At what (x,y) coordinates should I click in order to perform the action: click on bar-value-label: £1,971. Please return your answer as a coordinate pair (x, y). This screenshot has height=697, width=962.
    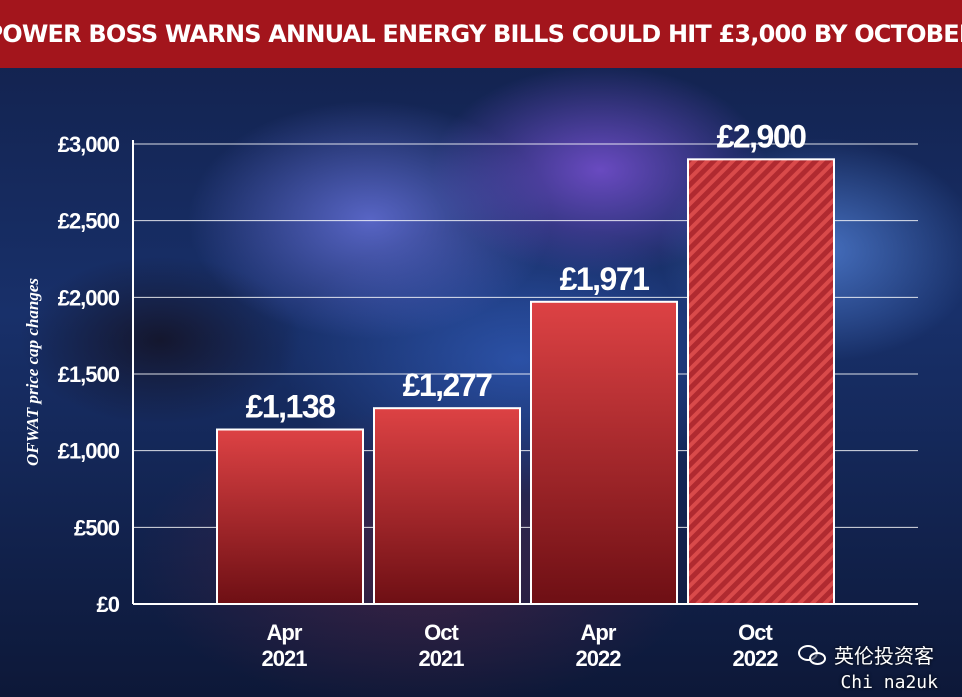
    Looking at the image, I should click on (605, 279).